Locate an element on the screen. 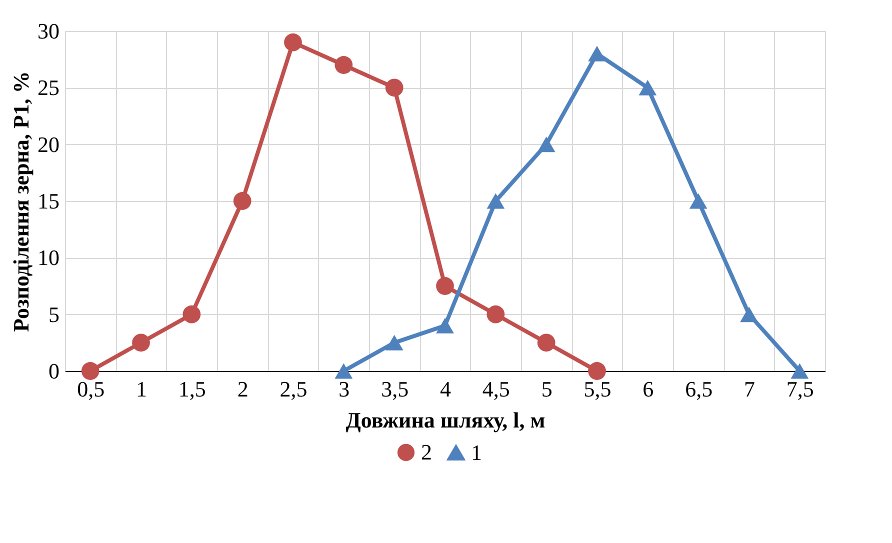 This screenshot has width=892, height=543. y-tick-label: 30 is located at coordinates (49, 31).